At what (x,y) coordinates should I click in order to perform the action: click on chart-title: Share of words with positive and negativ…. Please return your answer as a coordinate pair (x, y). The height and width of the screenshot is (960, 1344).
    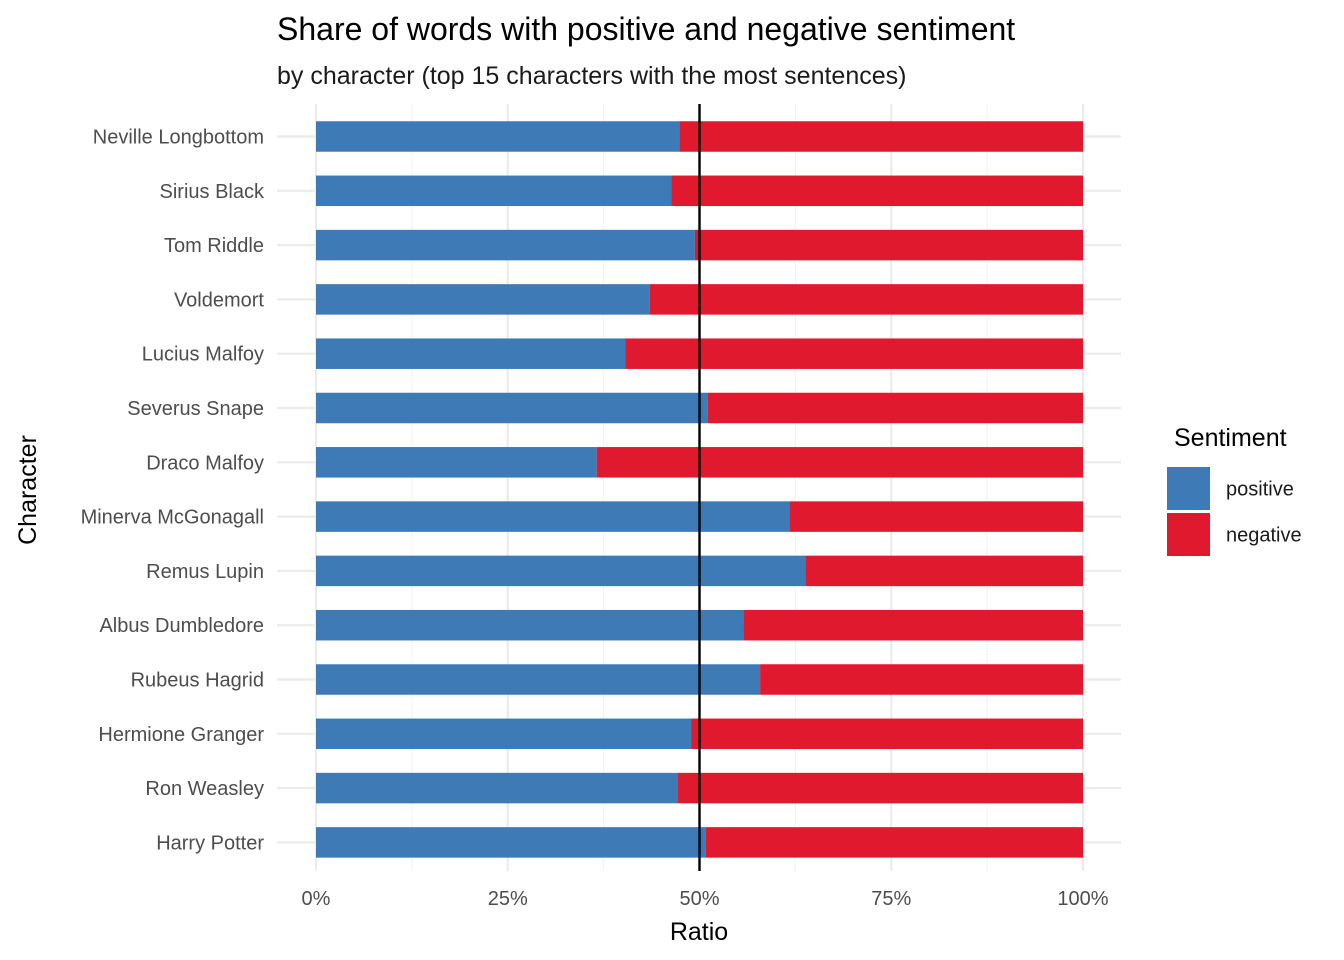
    Looking at the image, I should click on (646, 29).